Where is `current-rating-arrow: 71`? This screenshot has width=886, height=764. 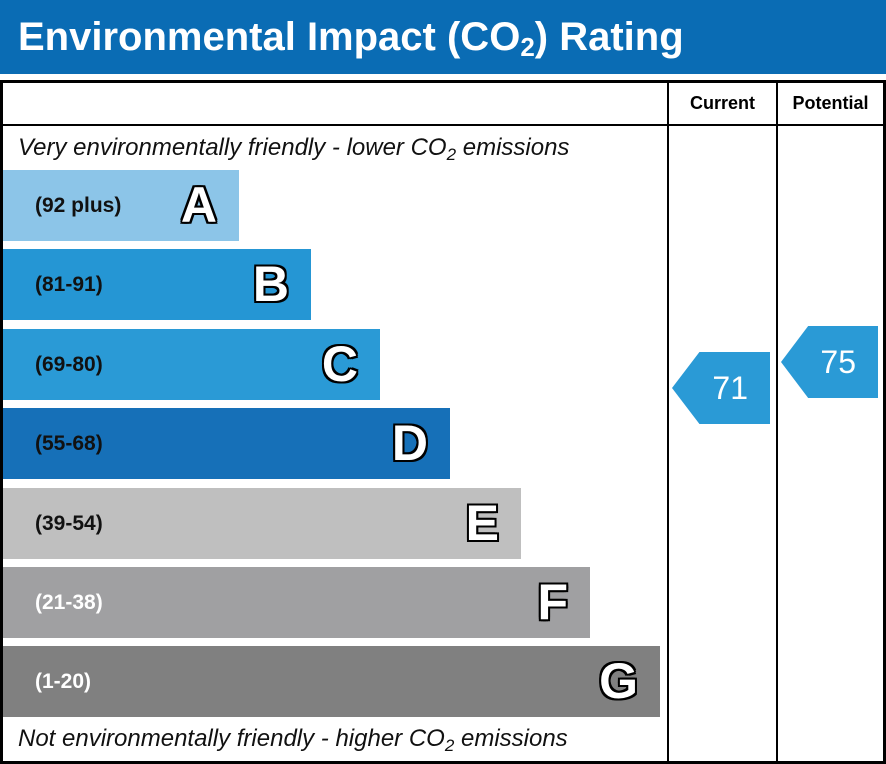 current-rating-arrow: 71 is located at coordinates (721, 388).